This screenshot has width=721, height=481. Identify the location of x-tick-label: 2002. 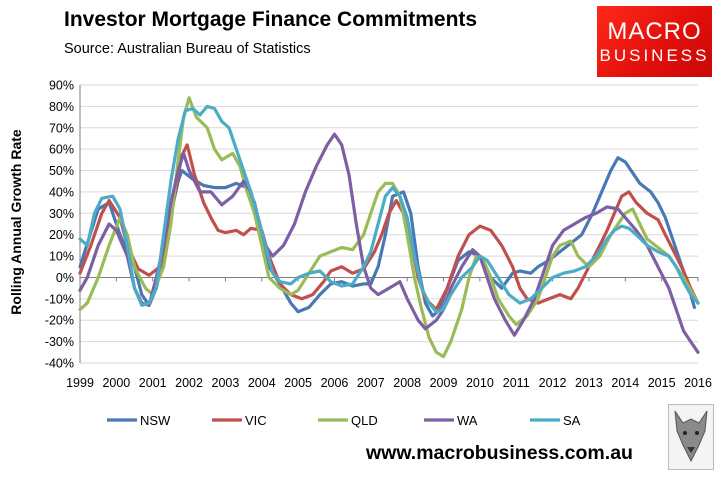
(189, 383).